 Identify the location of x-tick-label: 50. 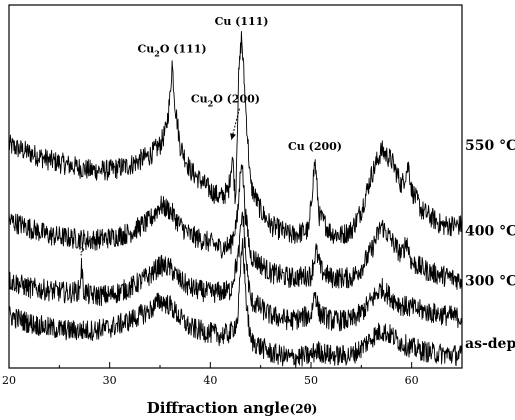
(311, 380).